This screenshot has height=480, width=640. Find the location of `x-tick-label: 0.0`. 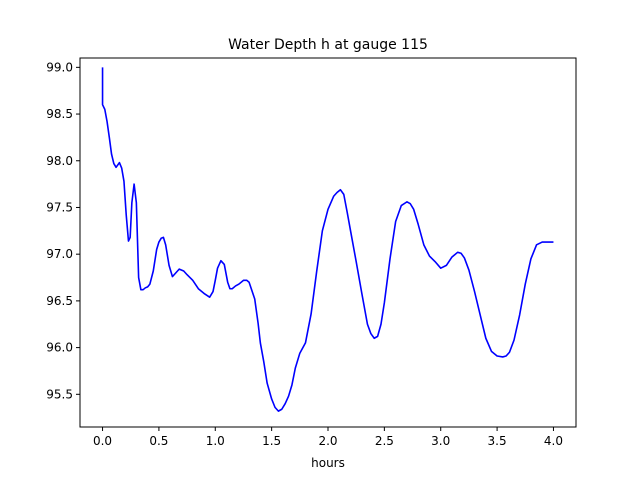

x-tick-label: 0.0 is located at coordinates (102, 441).